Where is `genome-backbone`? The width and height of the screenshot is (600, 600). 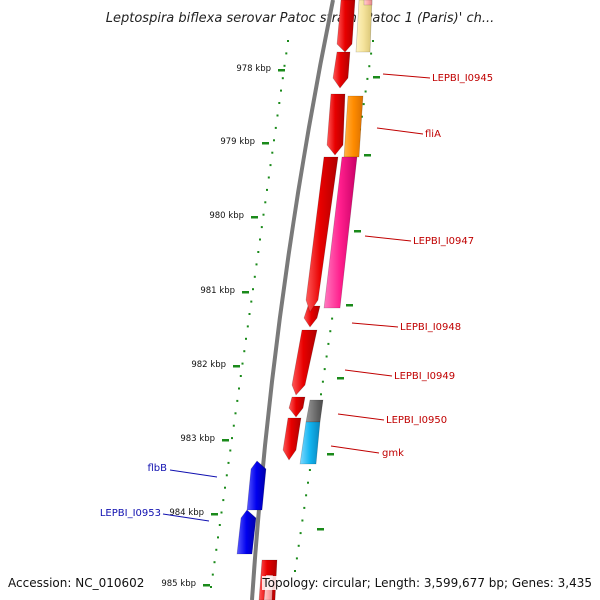
genome-backbone is located at coordinates (292, 300).